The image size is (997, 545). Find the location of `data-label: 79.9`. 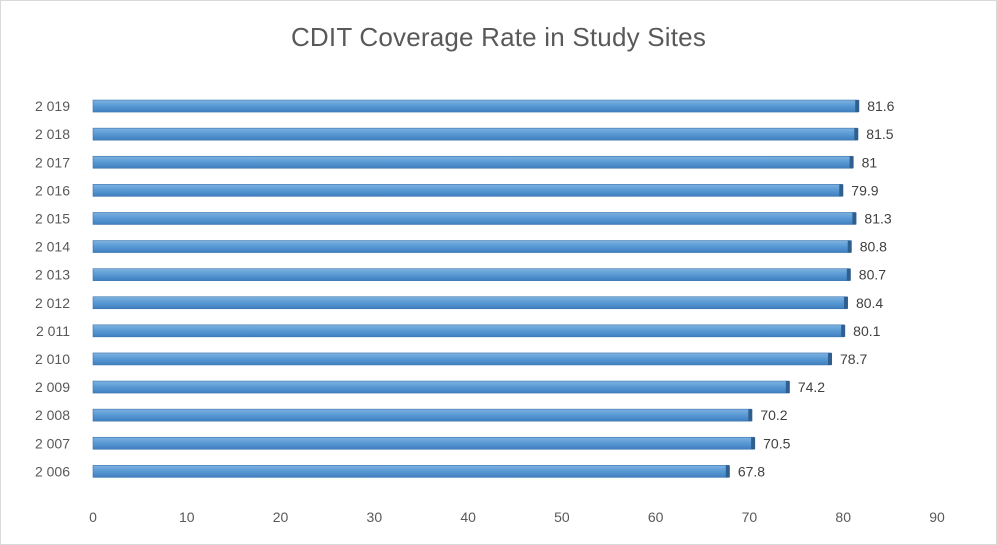

data-label: 79.9 is located at coordinates (864, 190).